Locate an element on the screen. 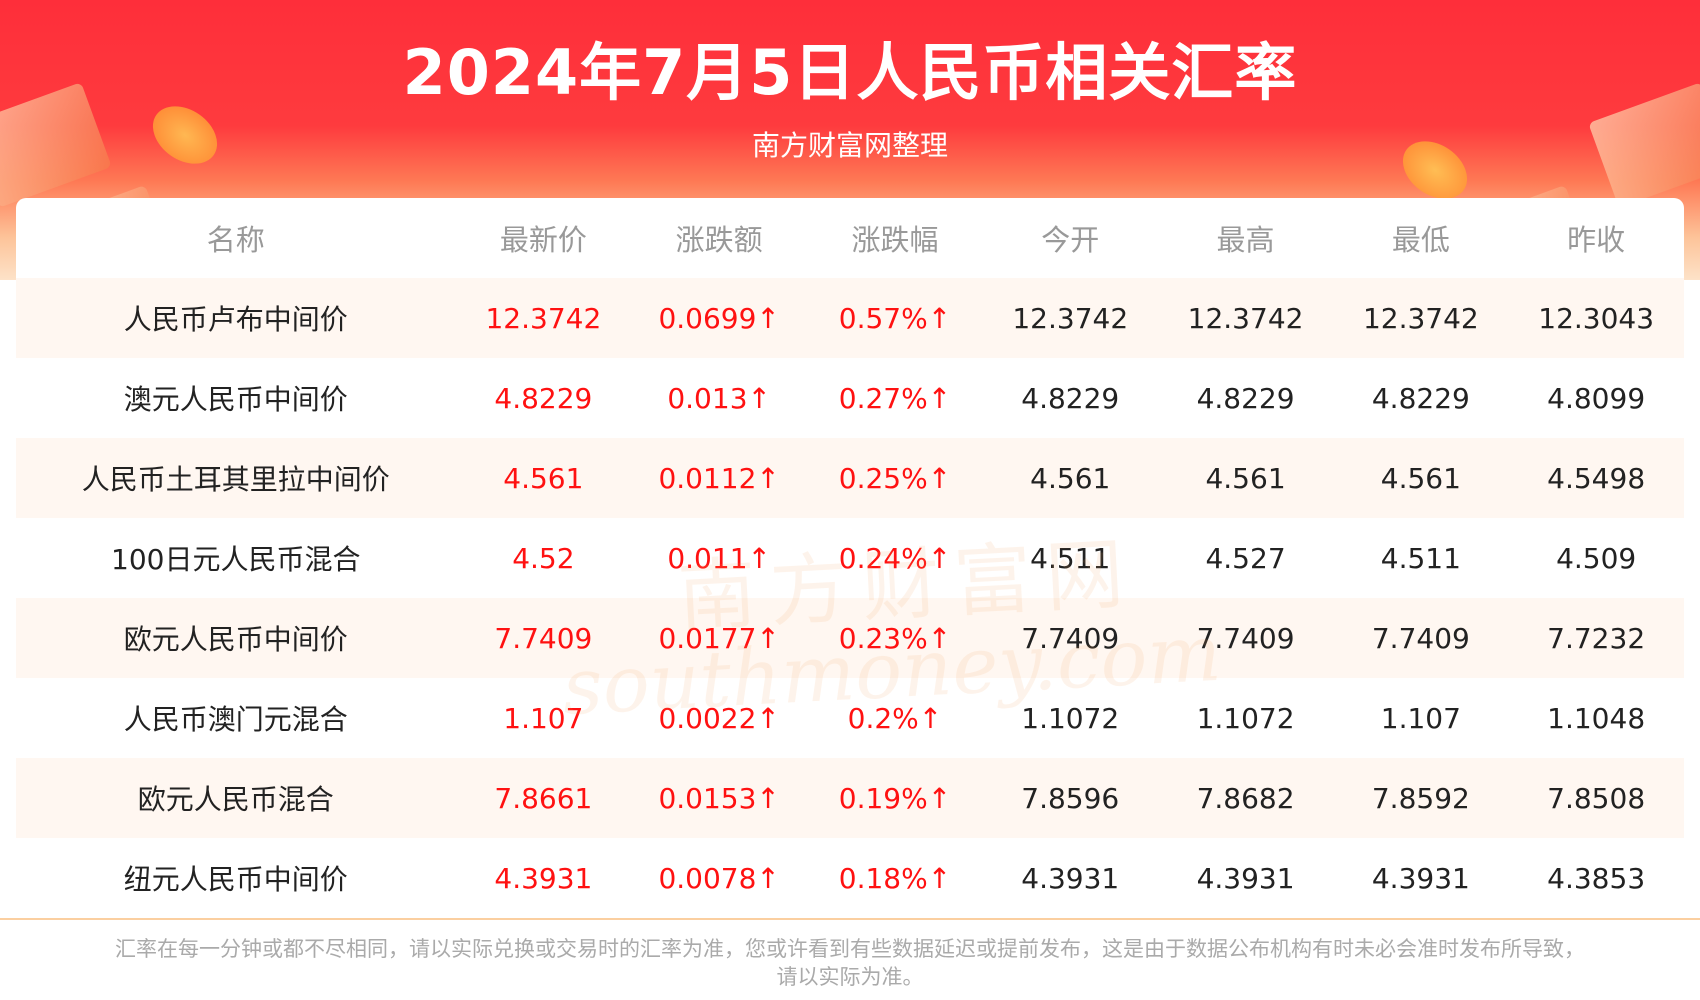 This screenshot has height=1000, width=1700. column-header: 今开 is located at coordinates (1070, 240).